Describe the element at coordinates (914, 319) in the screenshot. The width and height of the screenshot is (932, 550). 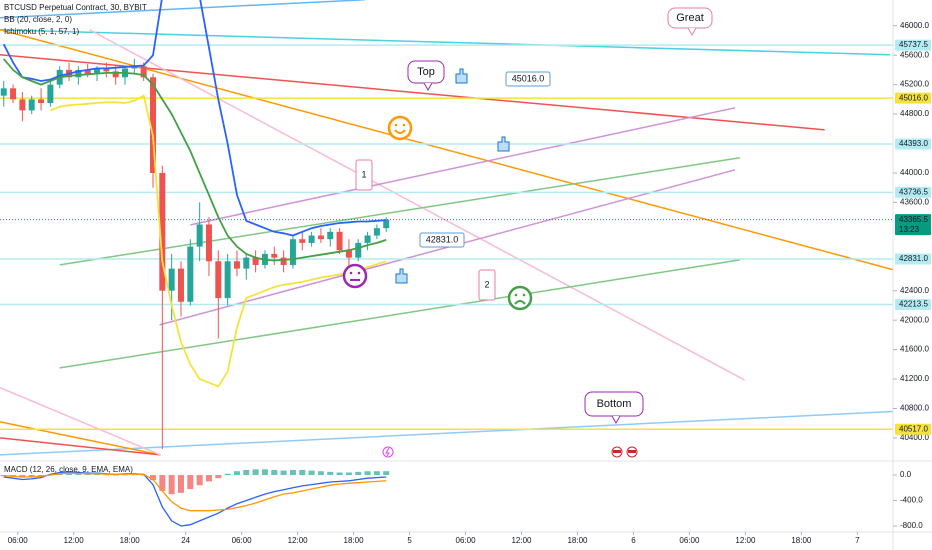
I see `y-tick-label: 42000.0` at that location.